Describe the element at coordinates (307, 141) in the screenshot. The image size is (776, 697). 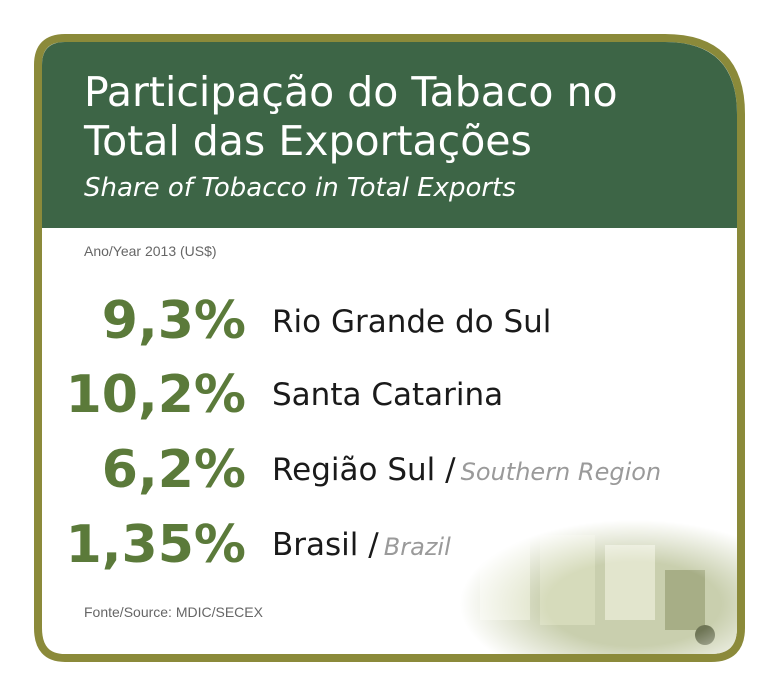
I see `title-line: Total das Exportações` at that location.